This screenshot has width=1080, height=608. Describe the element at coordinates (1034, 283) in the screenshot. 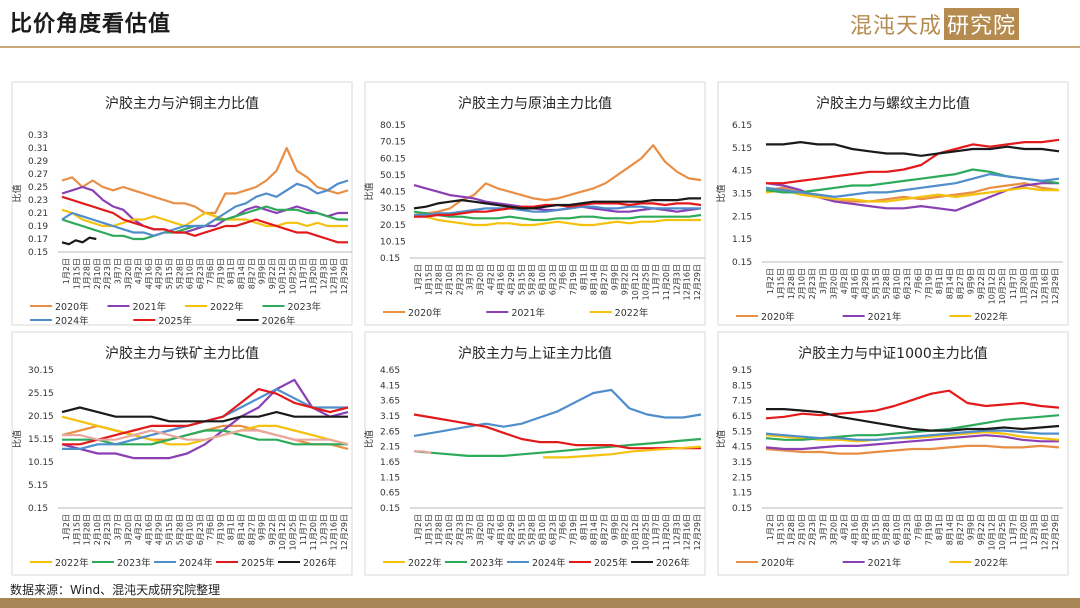

I see `c3-xtick-label: 12月3日` at that location.